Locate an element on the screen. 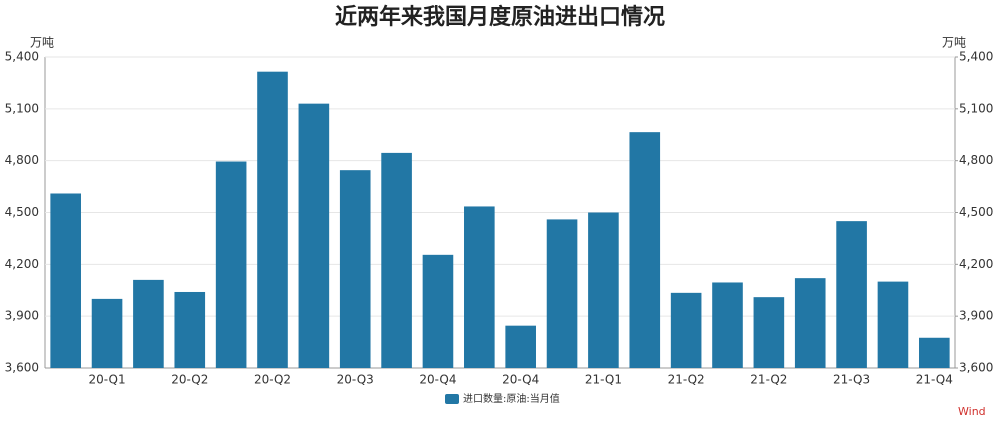 Image resolution: width=1000 pixels, height=422 pixels. y-tick-label: 3,600 is located at coordinates (22, 368).